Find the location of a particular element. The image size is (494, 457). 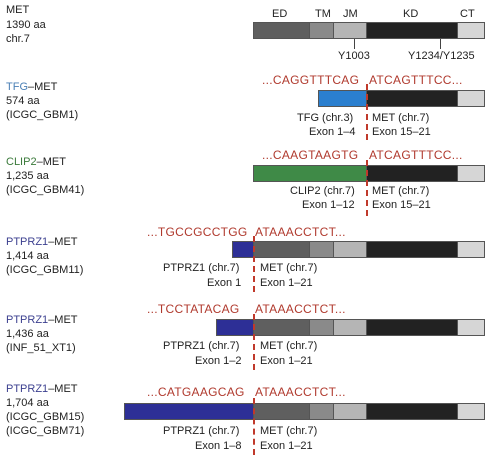

fusion1-tfg-segment is located at coordinates (342, 98).